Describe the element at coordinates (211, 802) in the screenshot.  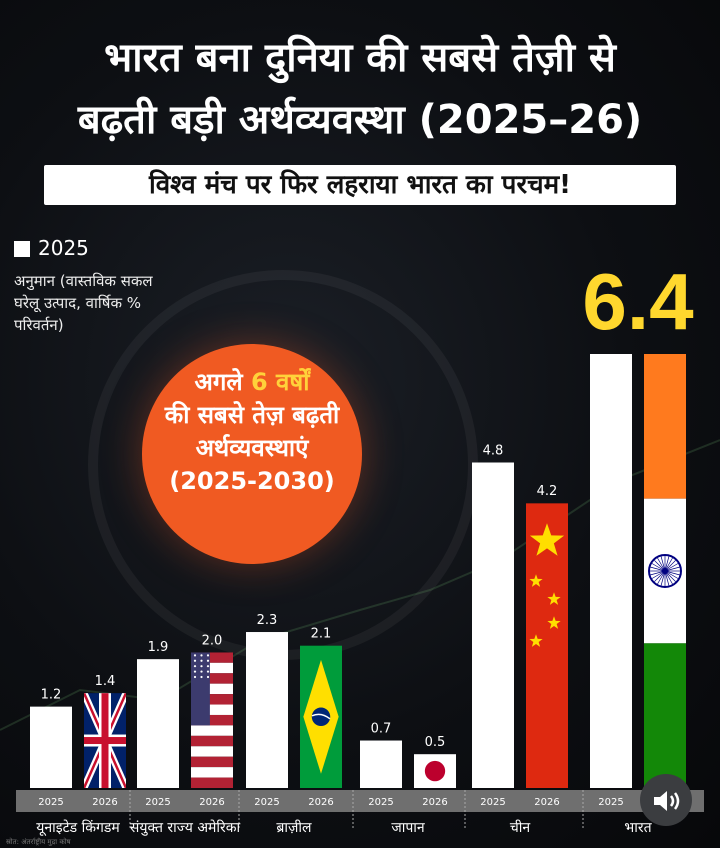
I see `usa-year-label-2026: 2026` at that location.